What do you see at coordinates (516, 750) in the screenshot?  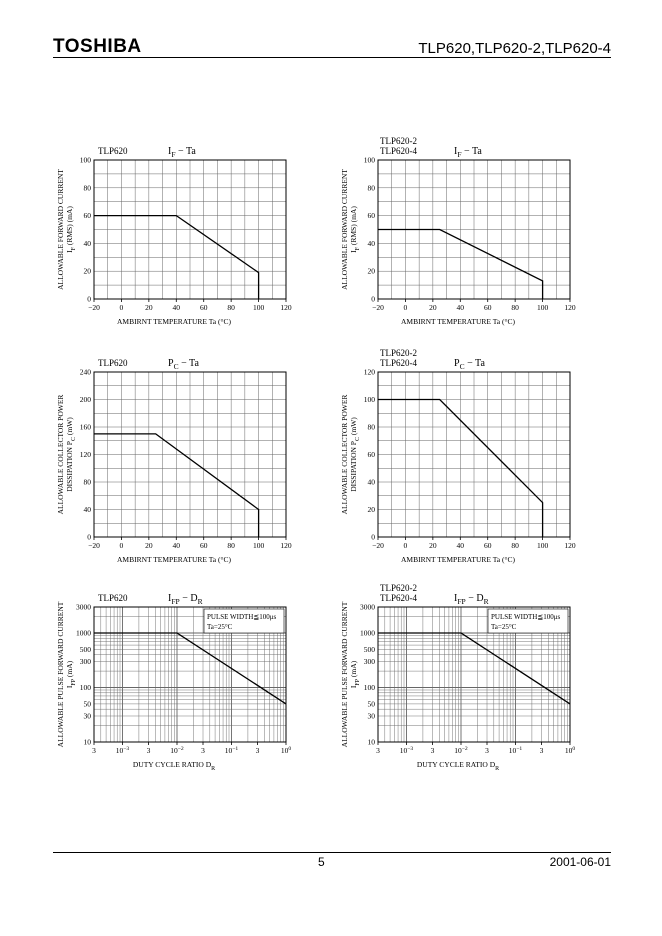 I see `x-tick-label: 10−1` at bounding box center [516, 750].